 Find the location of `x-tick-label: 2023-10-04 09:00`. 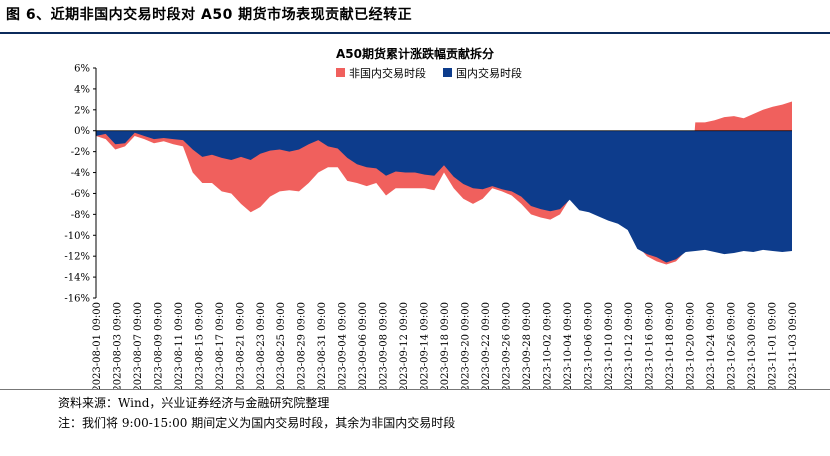

x-tick-label: 2023-10-04 09:00 is located at coordinates (568, 346).